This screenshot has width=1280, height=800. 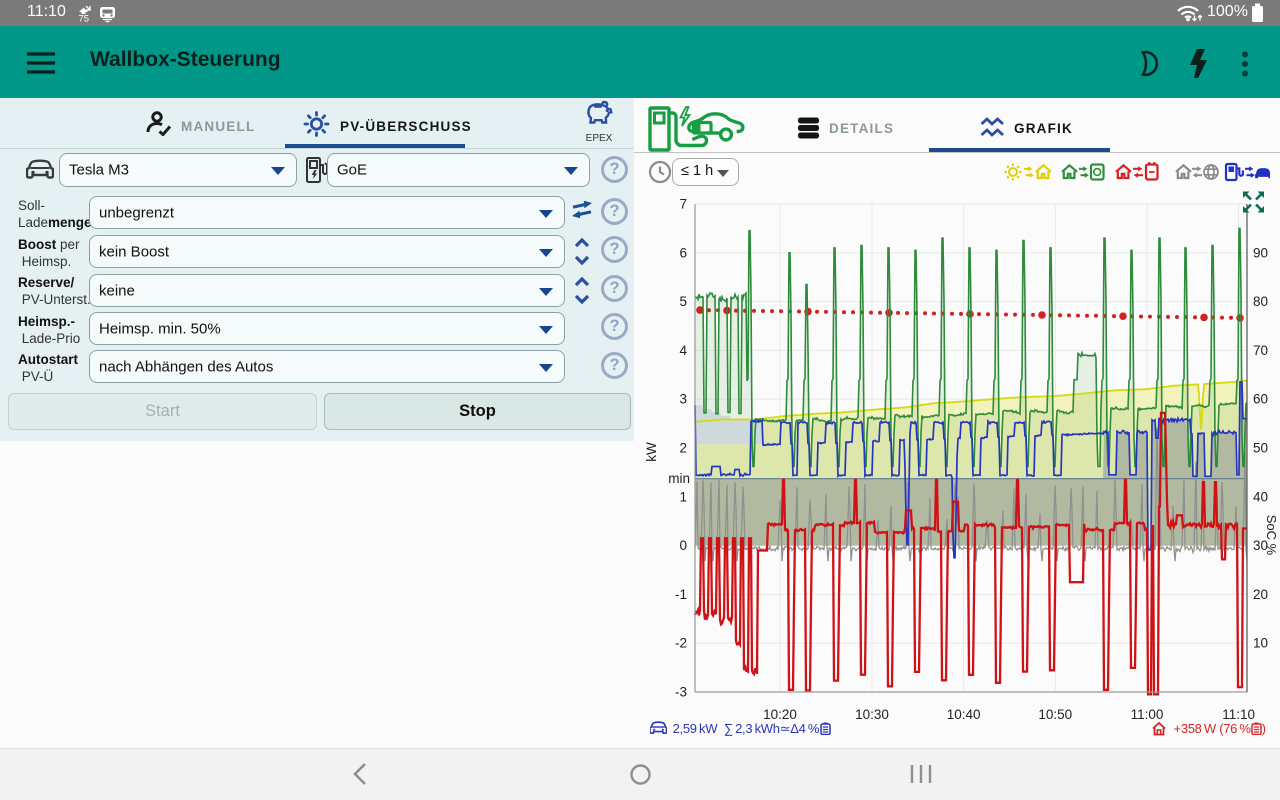 What do you see at coordinates (1260, 252) in the screenshot?
I see `svg-text: 90` at bounding box center [1260, 252].